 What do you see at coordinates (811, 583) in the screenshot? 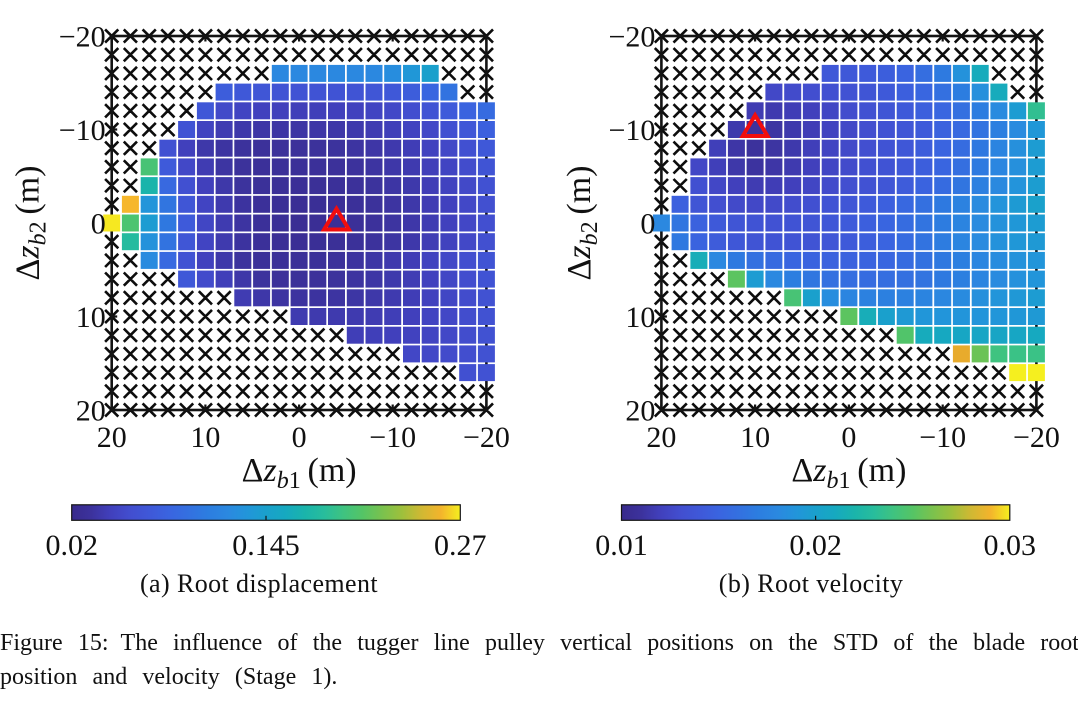
I see `svg-text: (b) Root velocity` at bounding box center [811, 583].